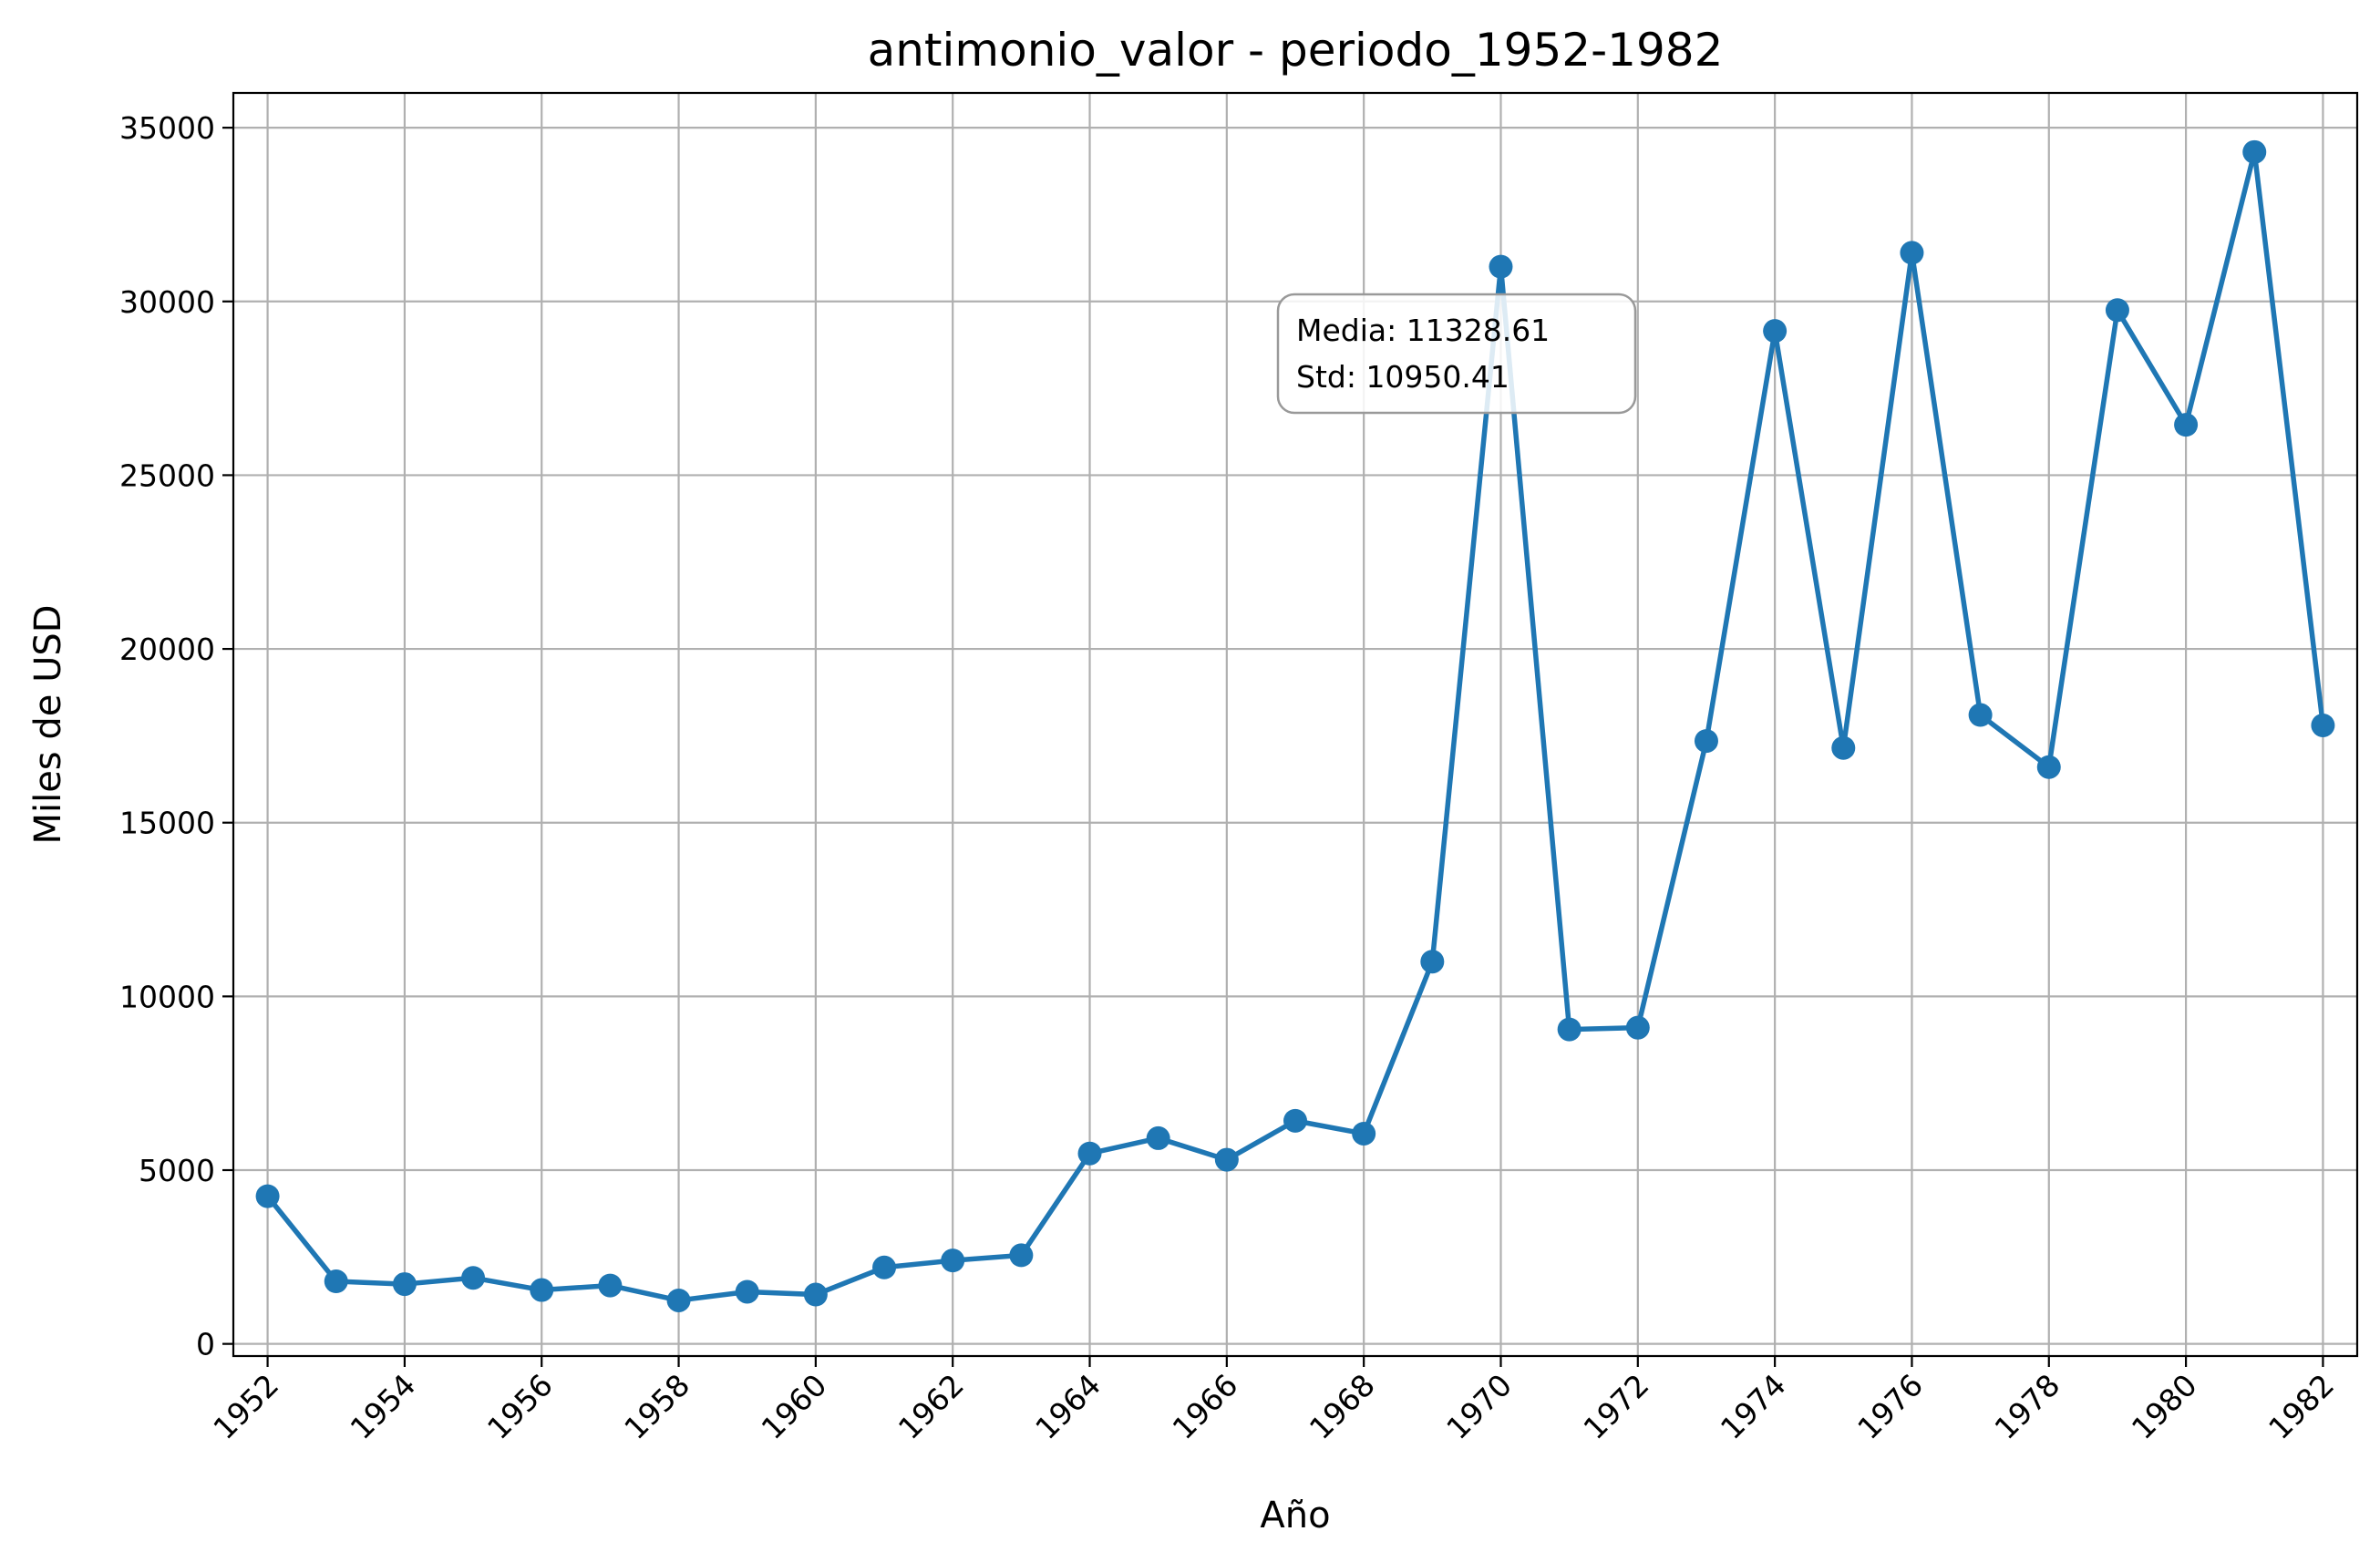 The image size is (2380, 1562). I want to click on x-tick-label-1976: 1976, so click(1890, 1406).